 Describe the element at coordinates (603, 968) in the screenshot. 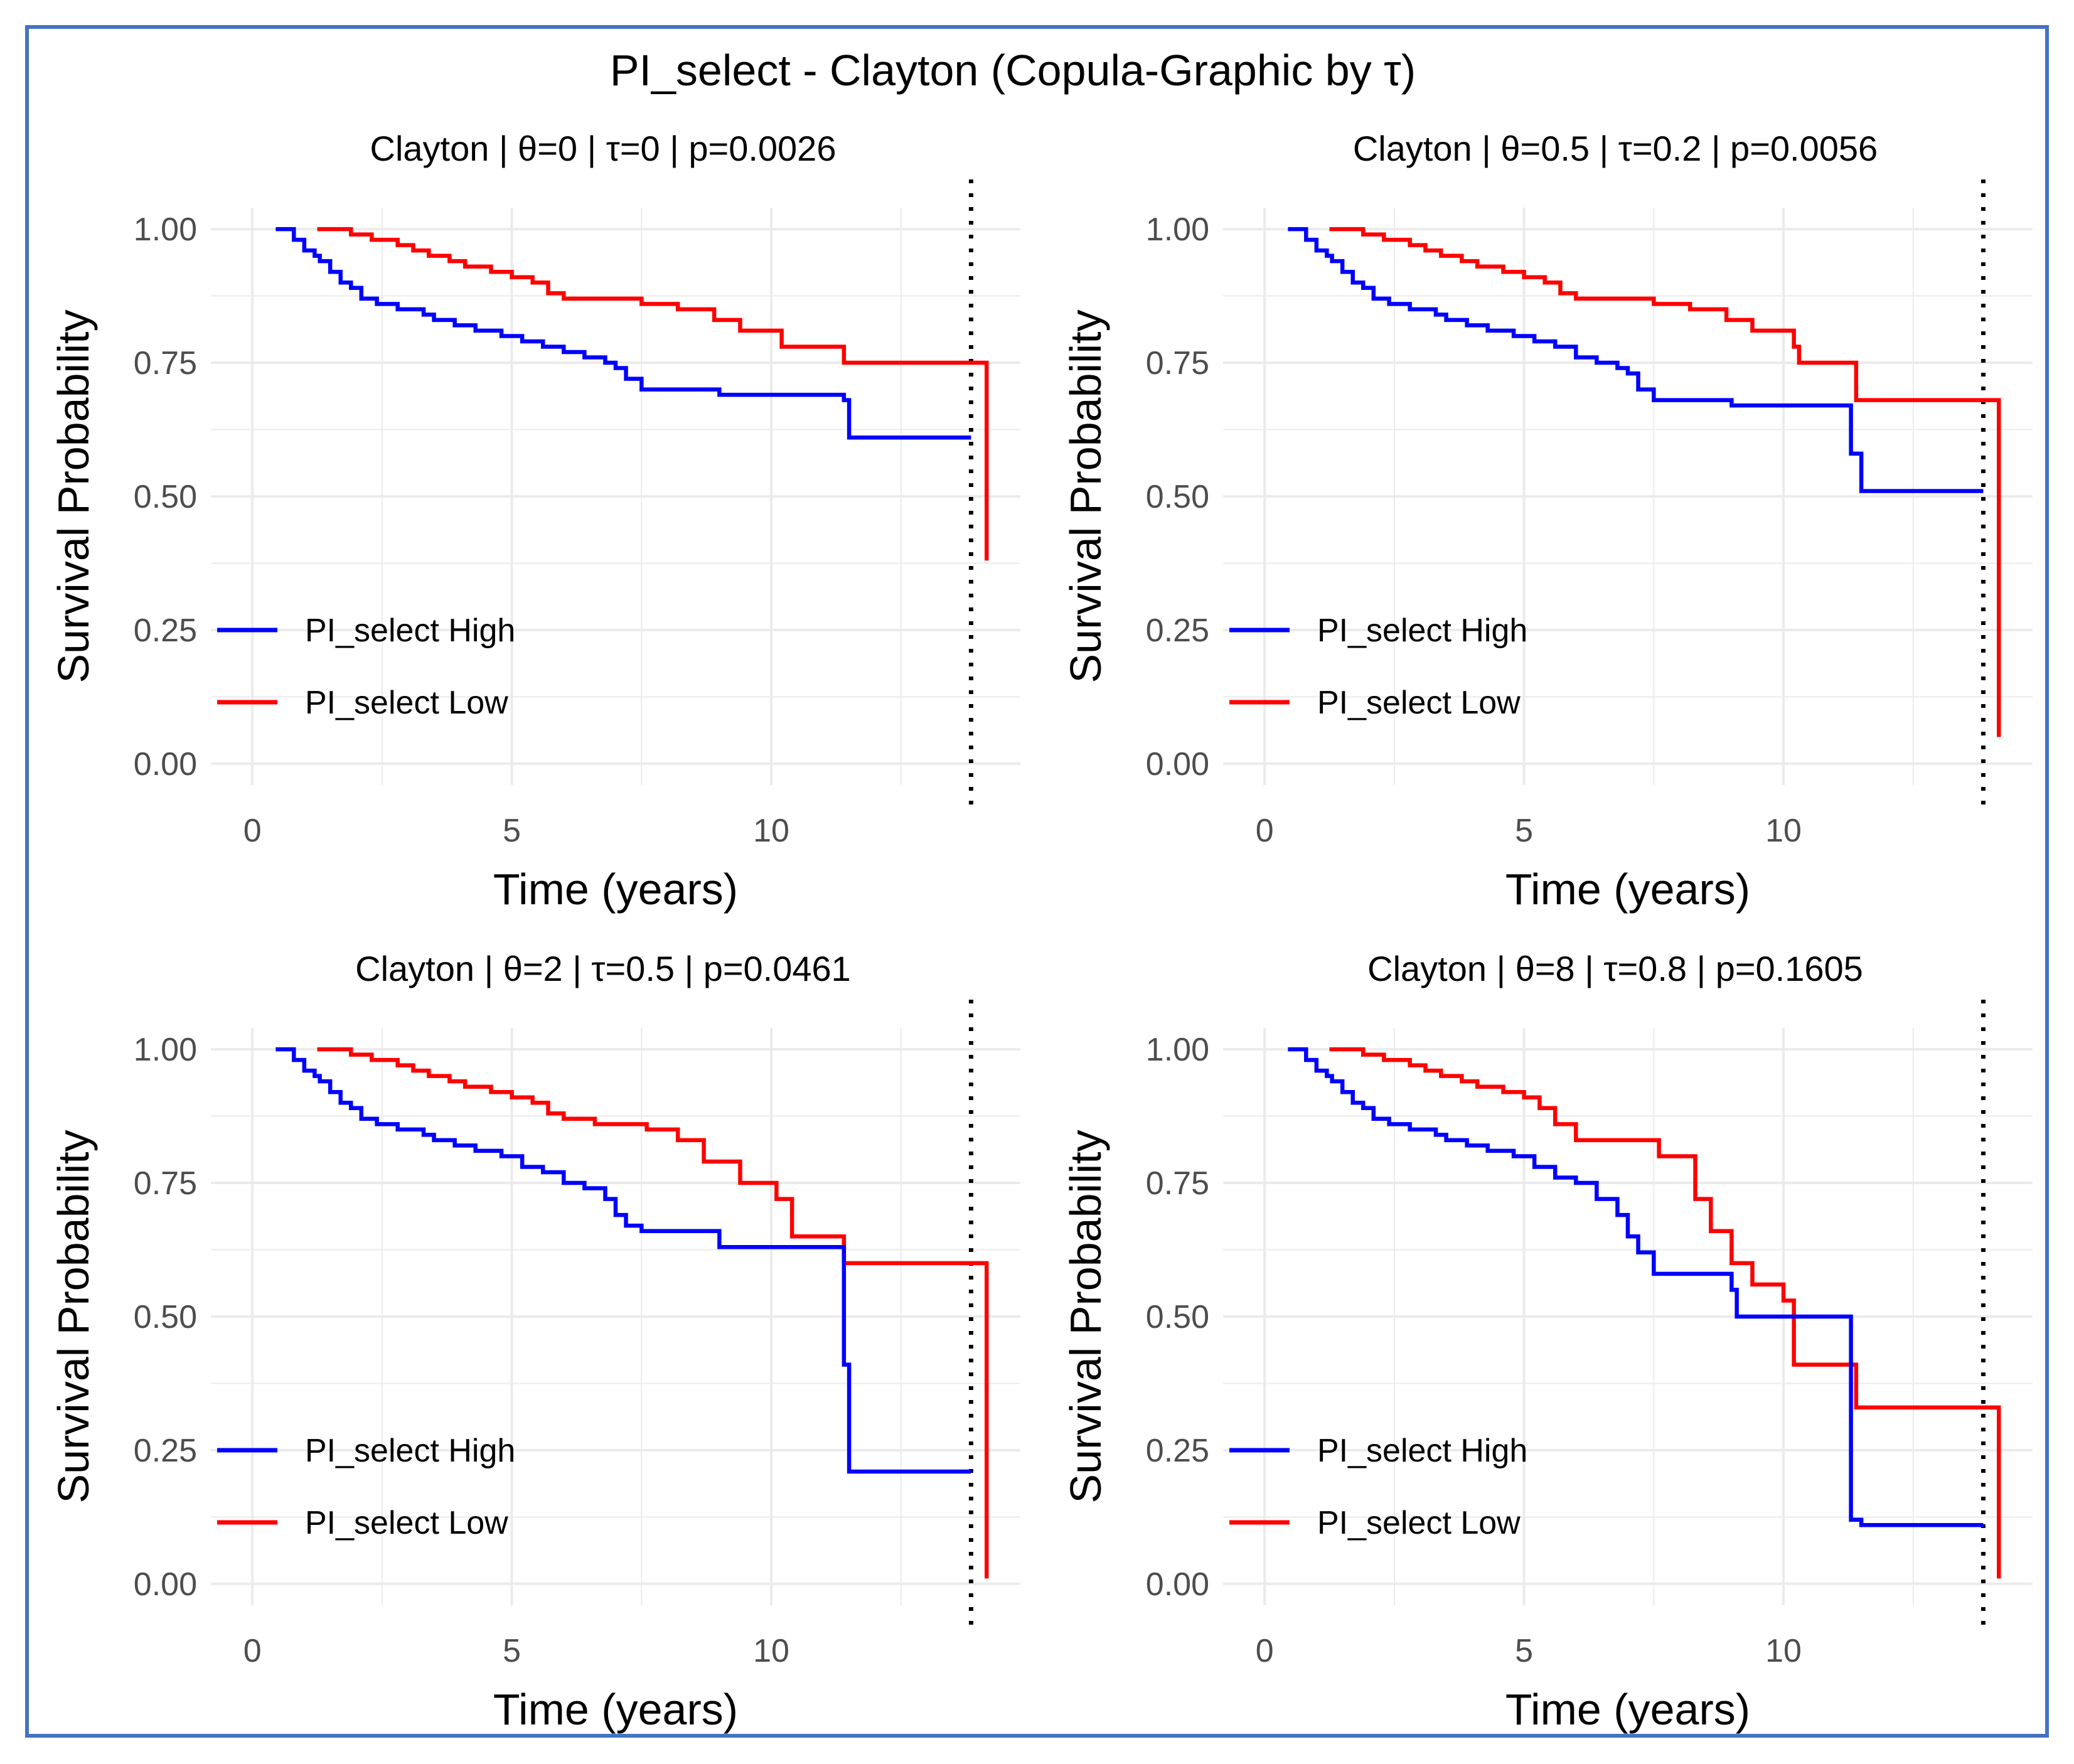

I see `panel-title: Clayton | θ=2 | τ=0.5 | p=0.0461` at that location.